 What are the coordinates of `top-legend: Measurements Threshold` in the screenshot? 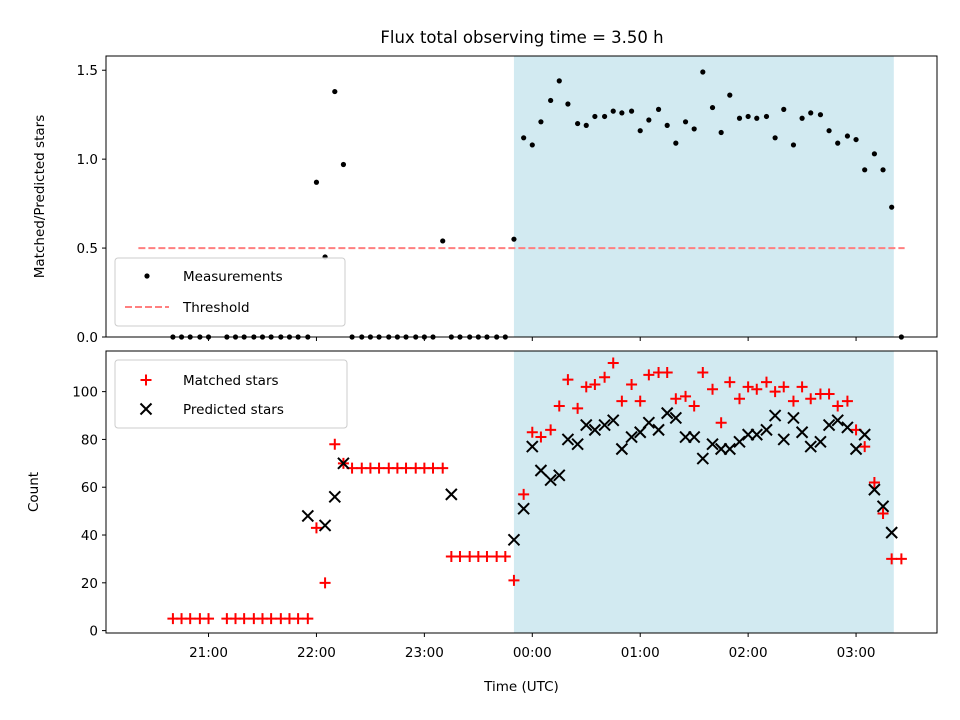 It's located at (230, 292).